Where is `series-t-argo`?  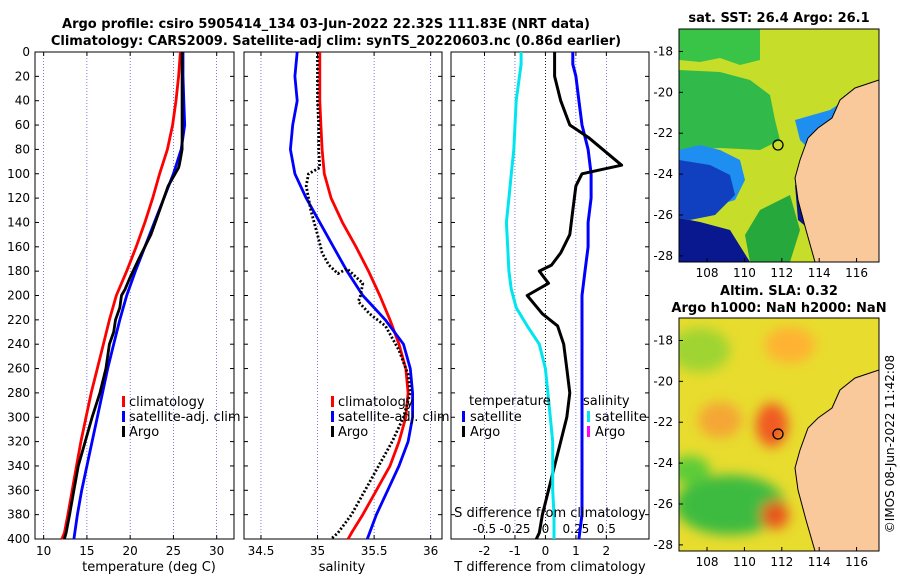
series-t-argo is located at coordinates (574, 296).